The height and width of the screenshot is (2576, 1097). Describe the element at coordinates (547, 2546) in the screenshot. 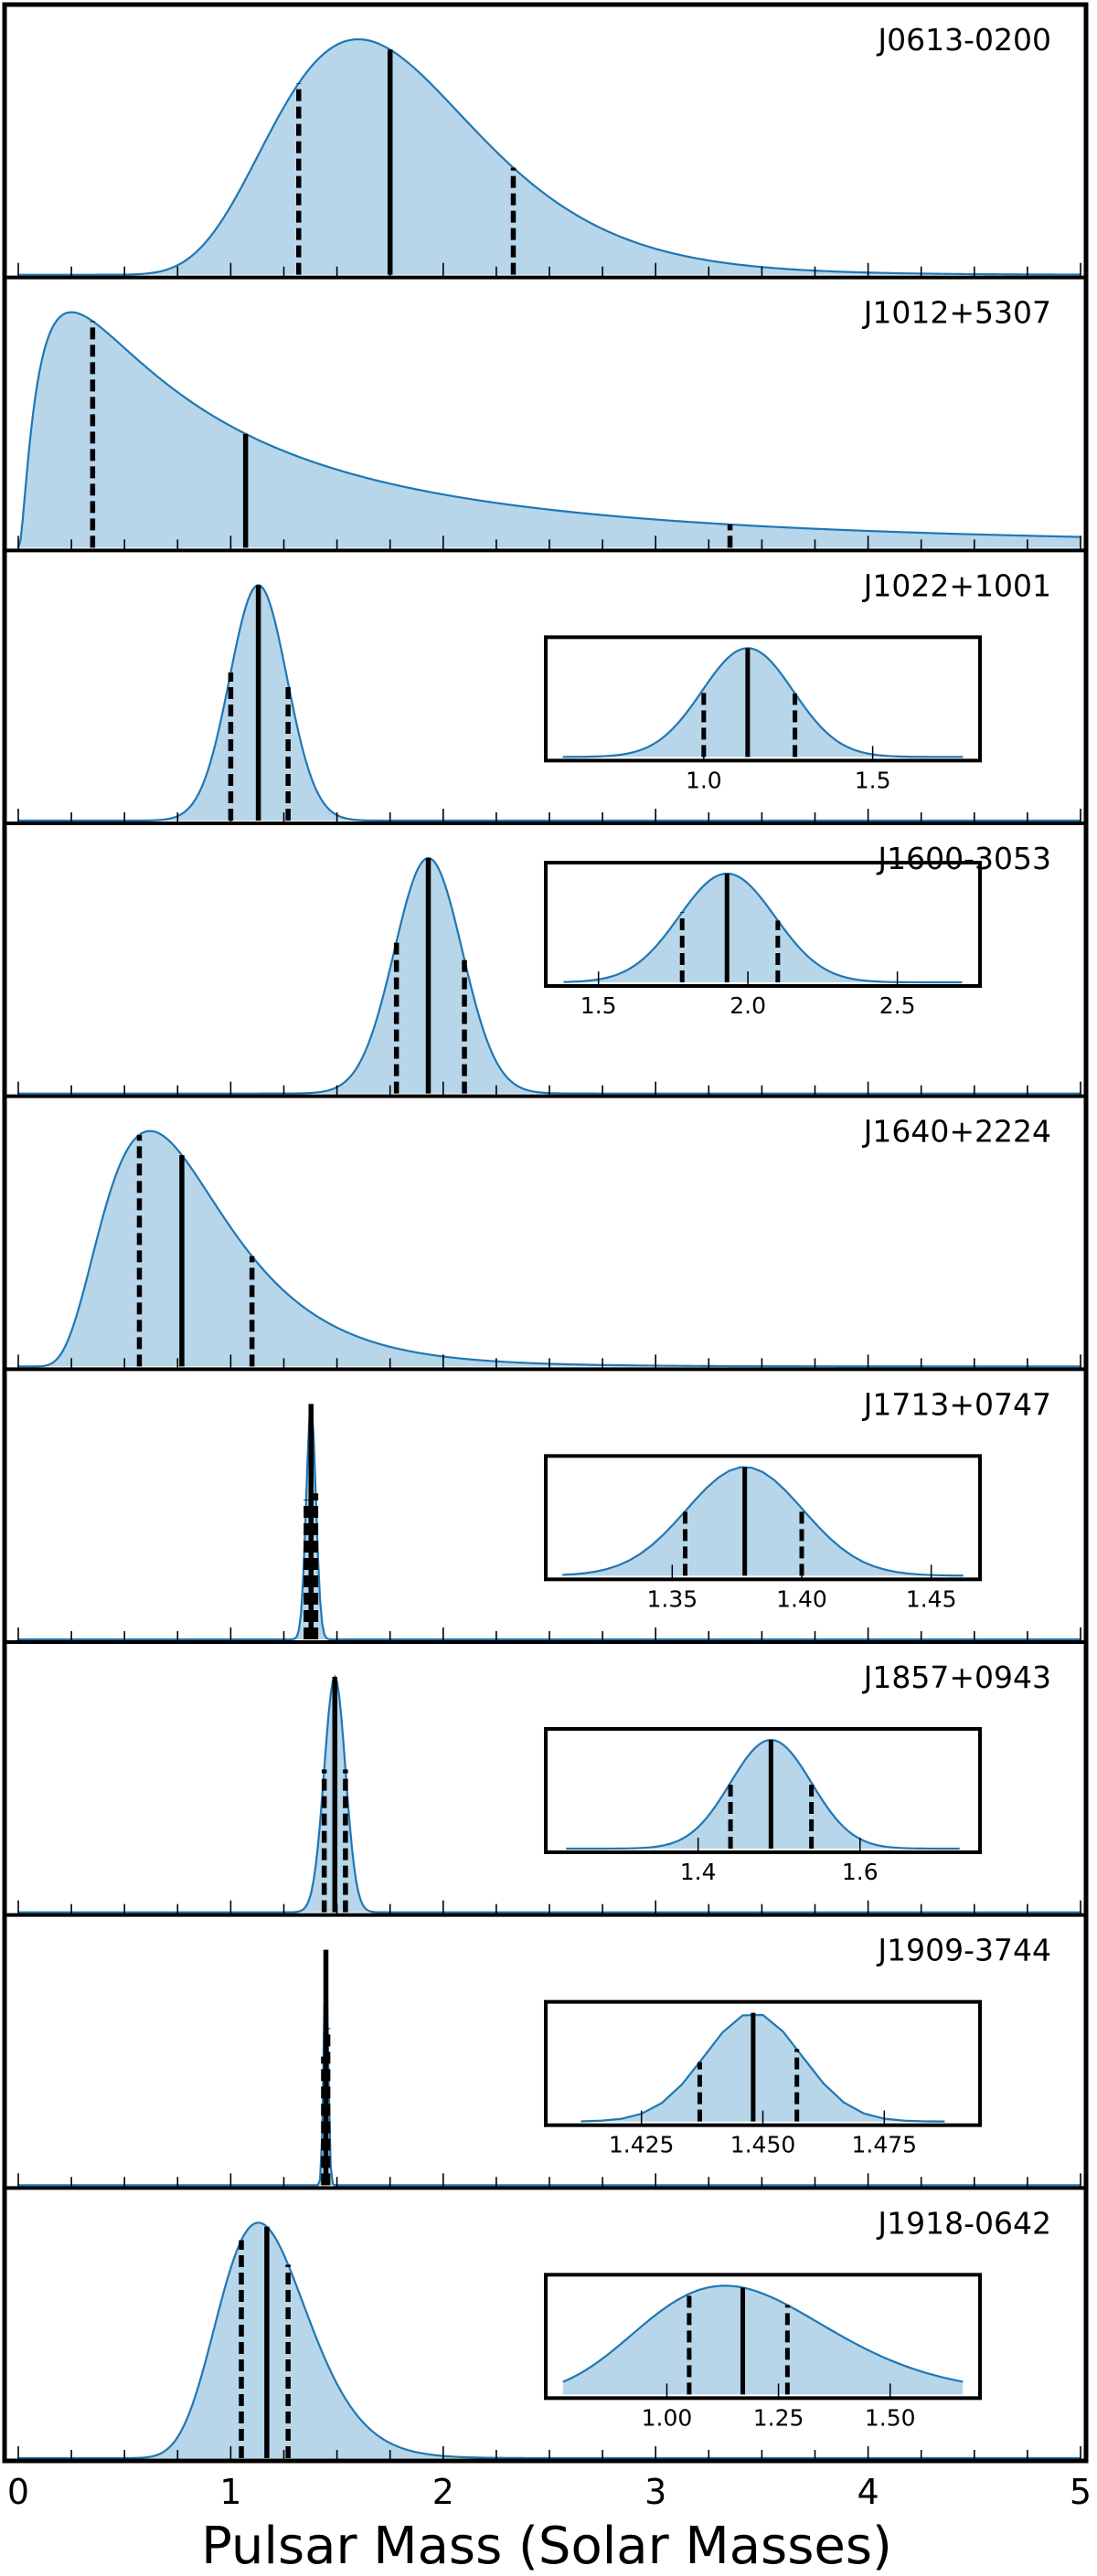

I see `x-axis-label: Pulsar Mass (Solar Masses)` at that location.